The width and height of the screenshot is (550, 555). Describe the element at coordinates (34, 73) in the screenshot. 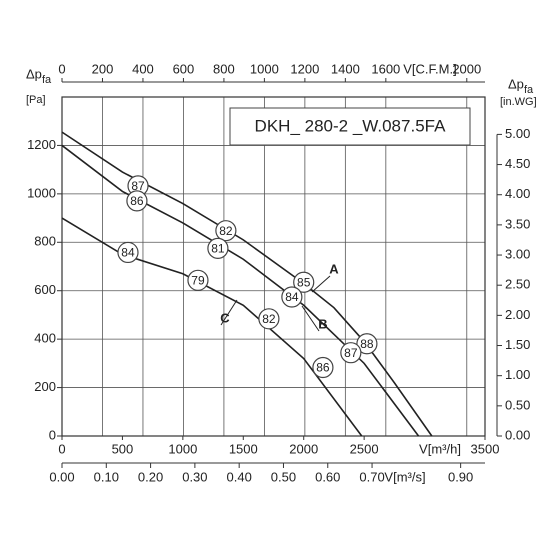

I see `y-axis-label: Δp` at that location.